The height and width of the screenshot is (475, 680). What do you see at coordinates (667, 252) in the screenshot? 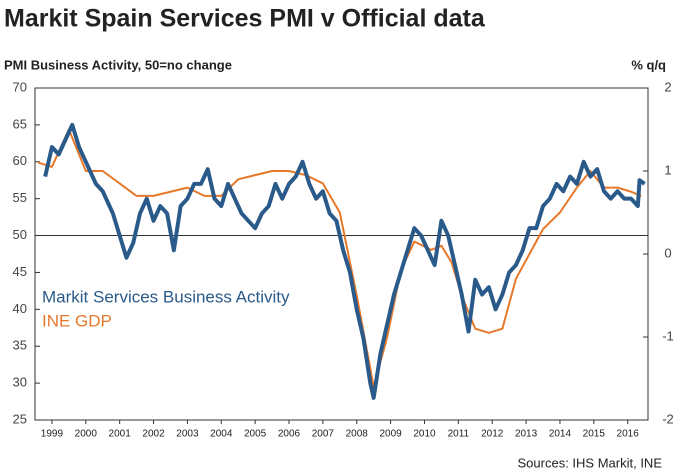
I see `y2-tick-label: 0` at bounding box center [667, 252].